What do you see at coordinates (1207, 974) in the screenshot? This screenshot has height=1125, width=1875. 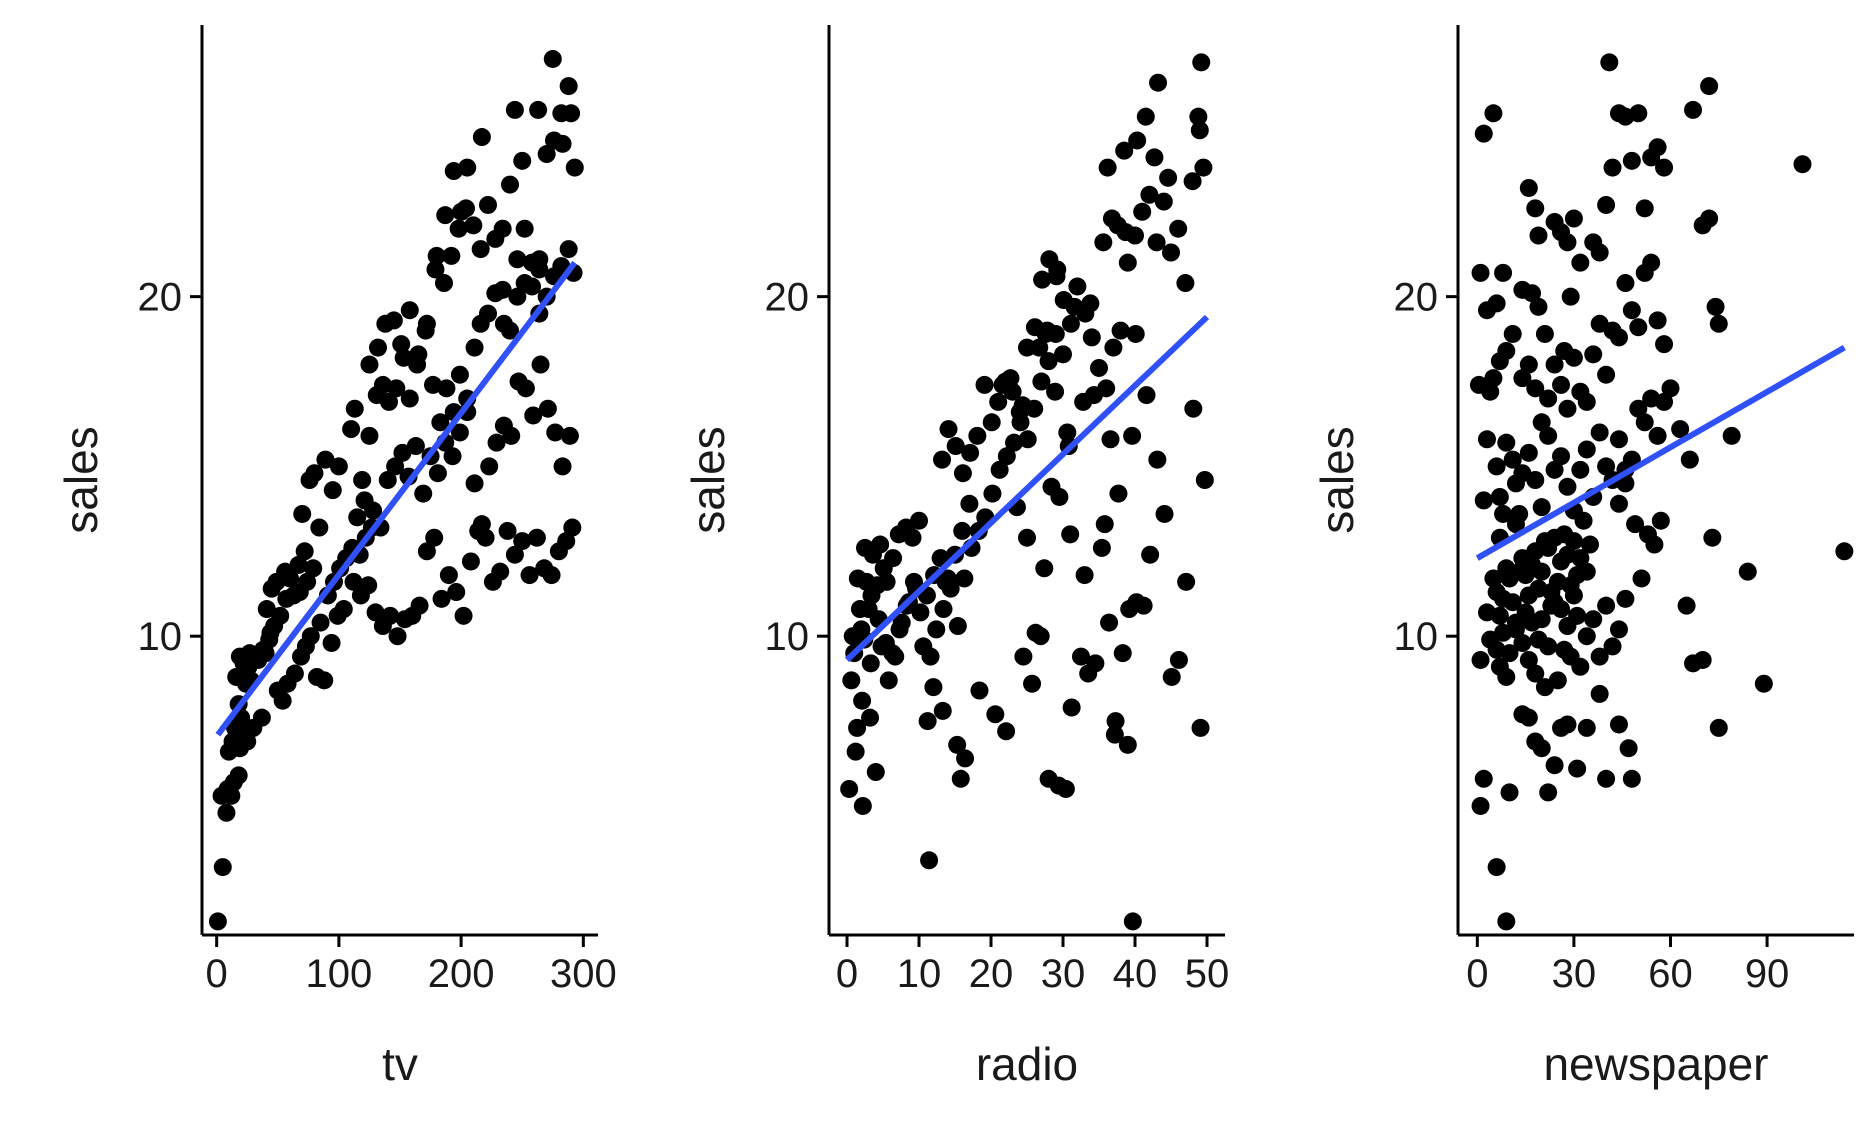 I see `x-tick-label: 50` at bounding box center [1207, 974].